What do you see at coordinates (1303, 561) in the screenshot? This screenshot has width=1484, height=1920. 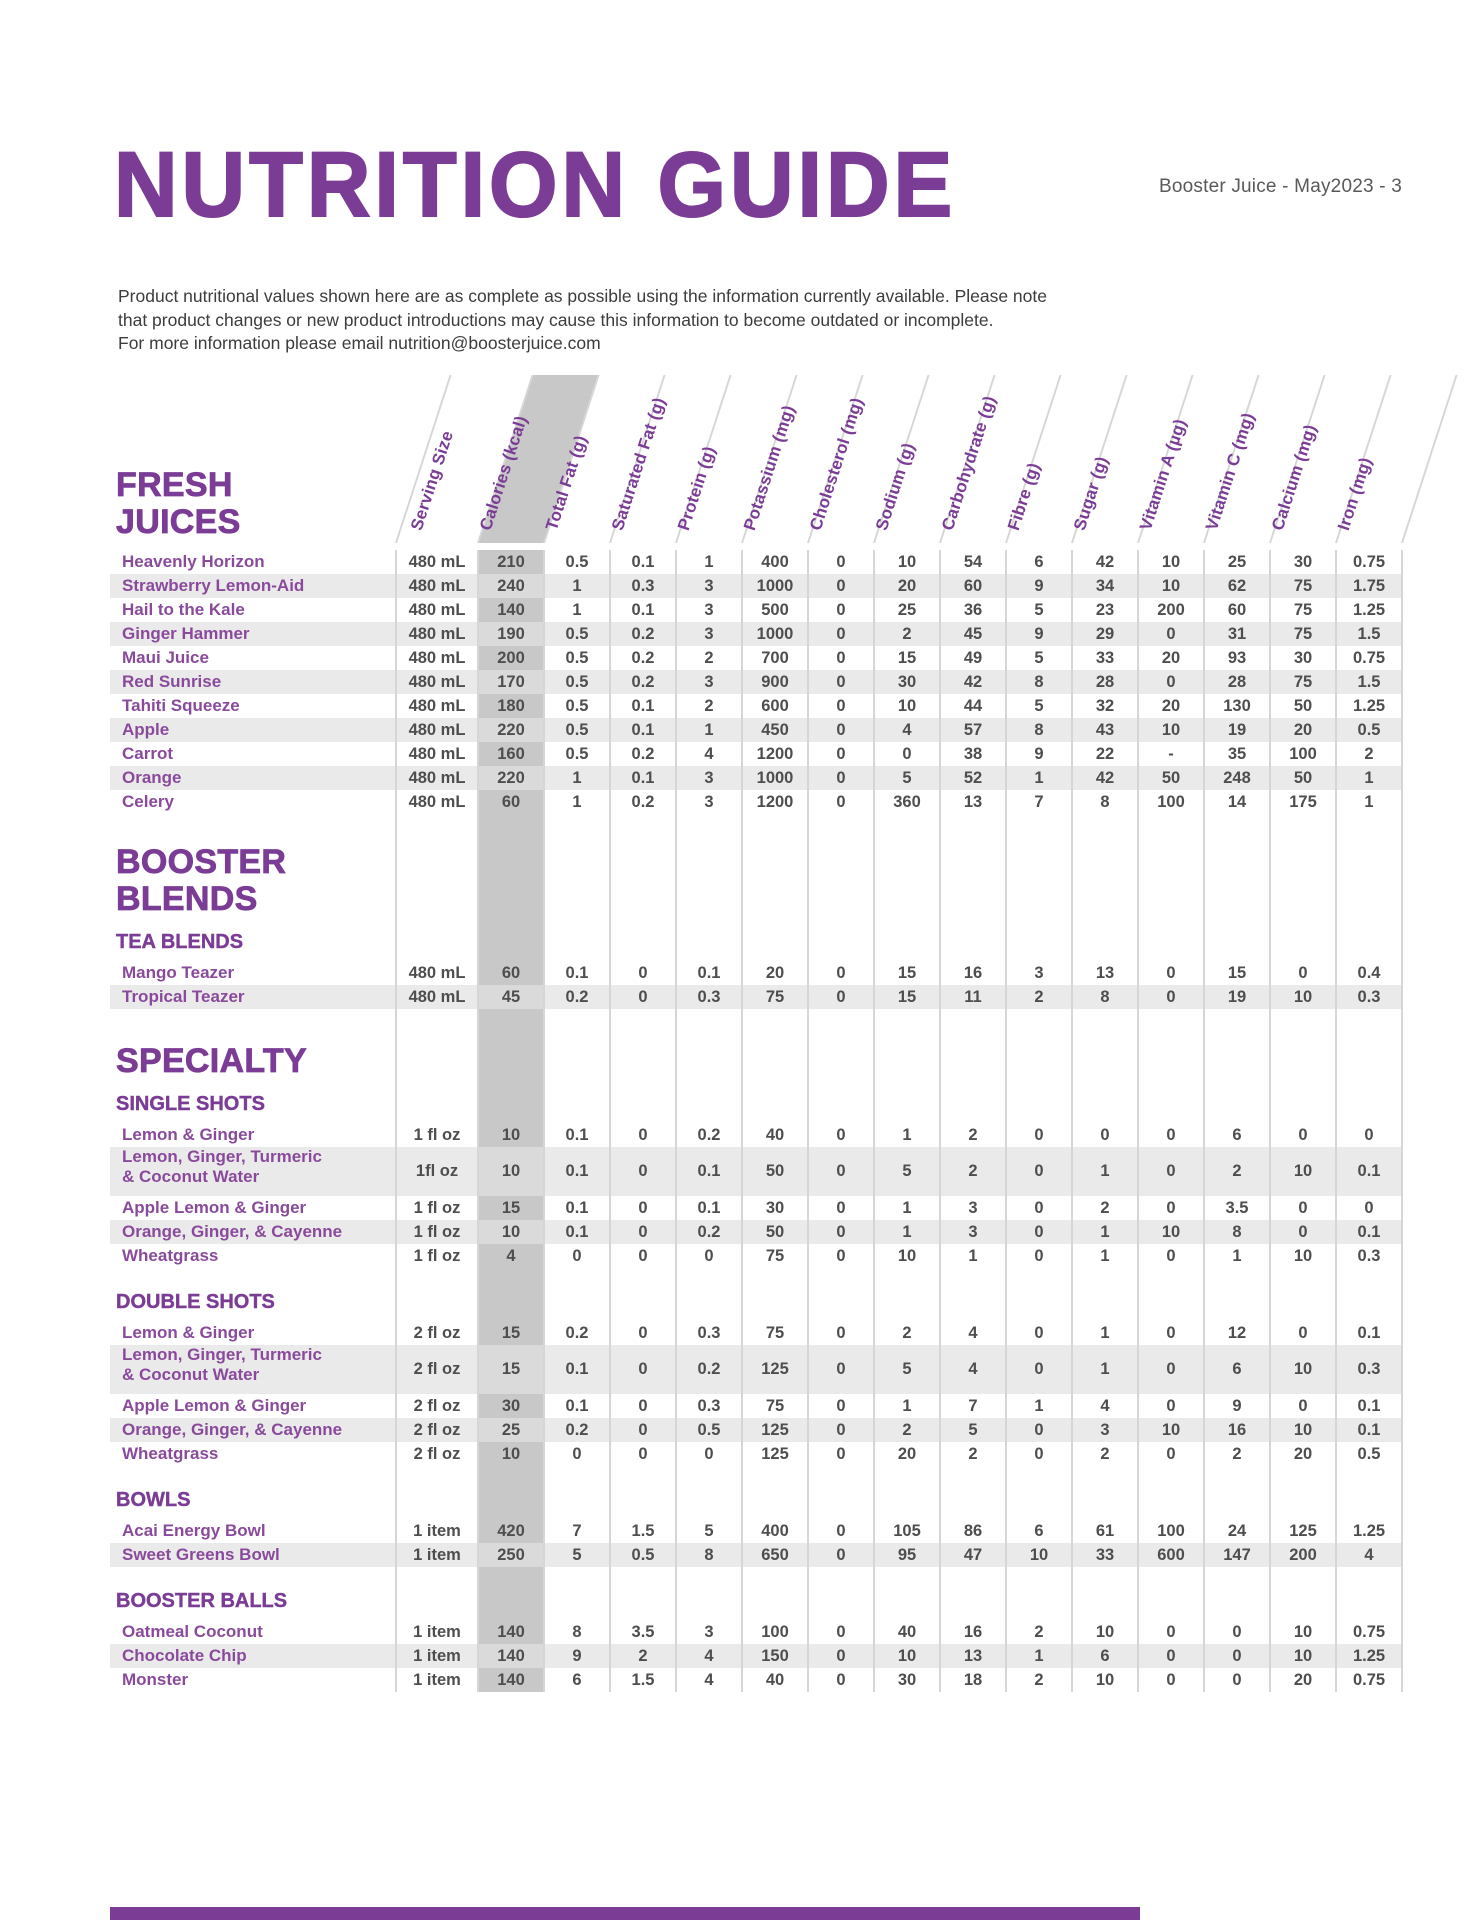 I see `value-calcium-mg: 30` at bounding box center [1303, 561].